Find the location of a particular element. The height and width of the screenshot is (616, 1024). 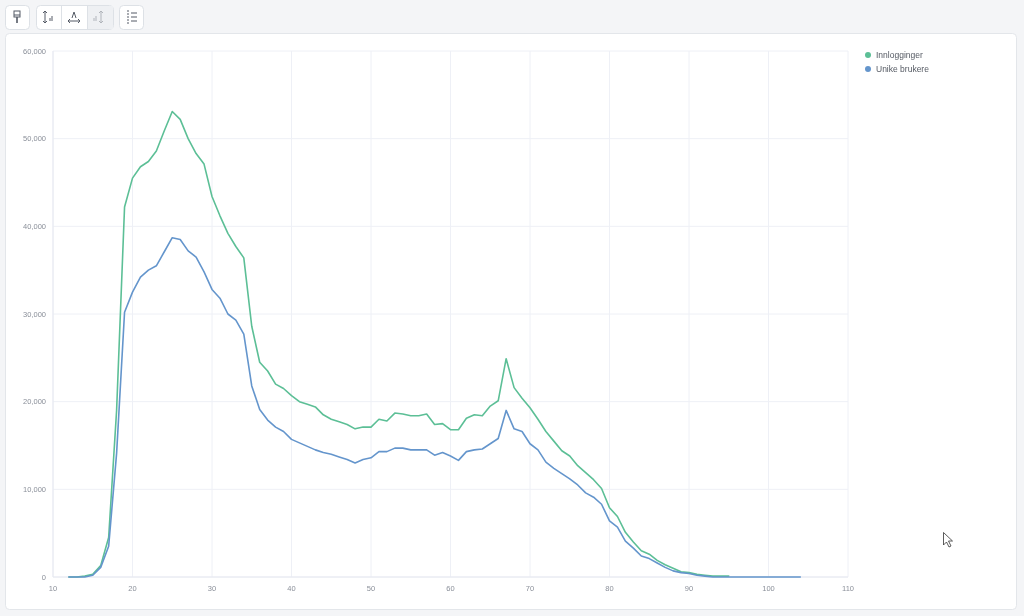

legend-label: Unike brukere is located at coordinates (903, 68).